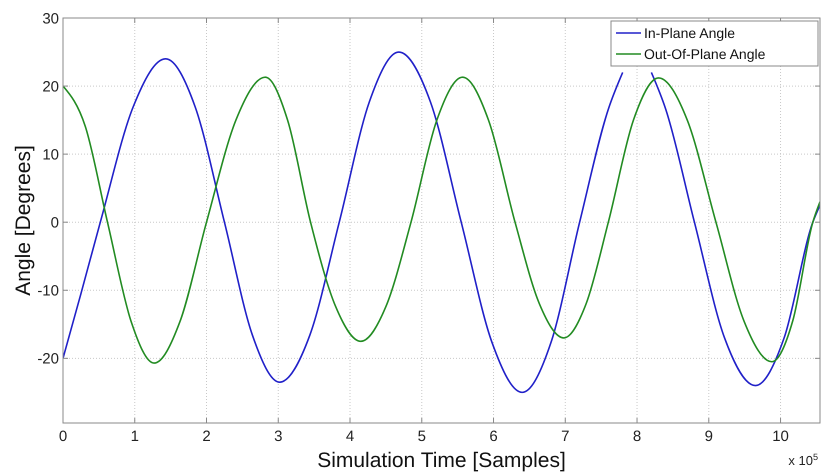  Describe the element at coordinates (134, 436) in the screenshot. I see `x-tick-label: 1` at that location.